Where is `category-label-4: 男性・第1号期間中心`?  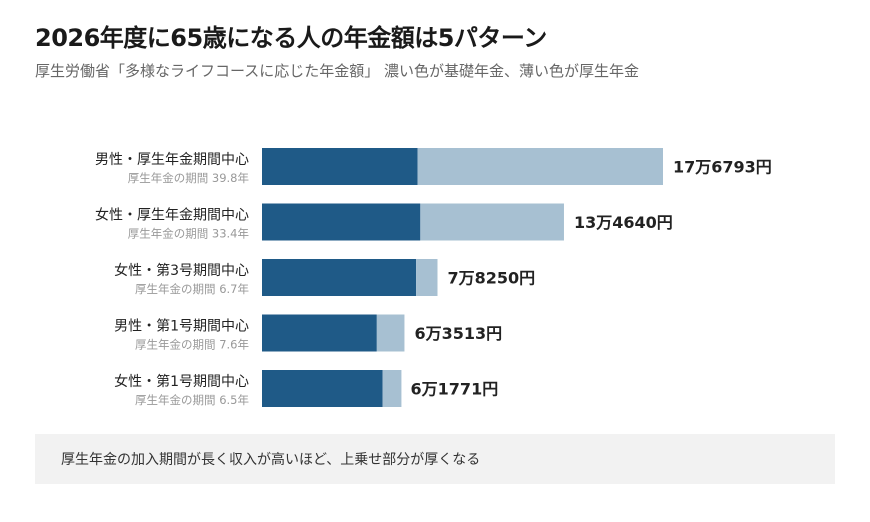
category-label-4: 男性・第1号期間中心 is located at coordinates (181, 326).